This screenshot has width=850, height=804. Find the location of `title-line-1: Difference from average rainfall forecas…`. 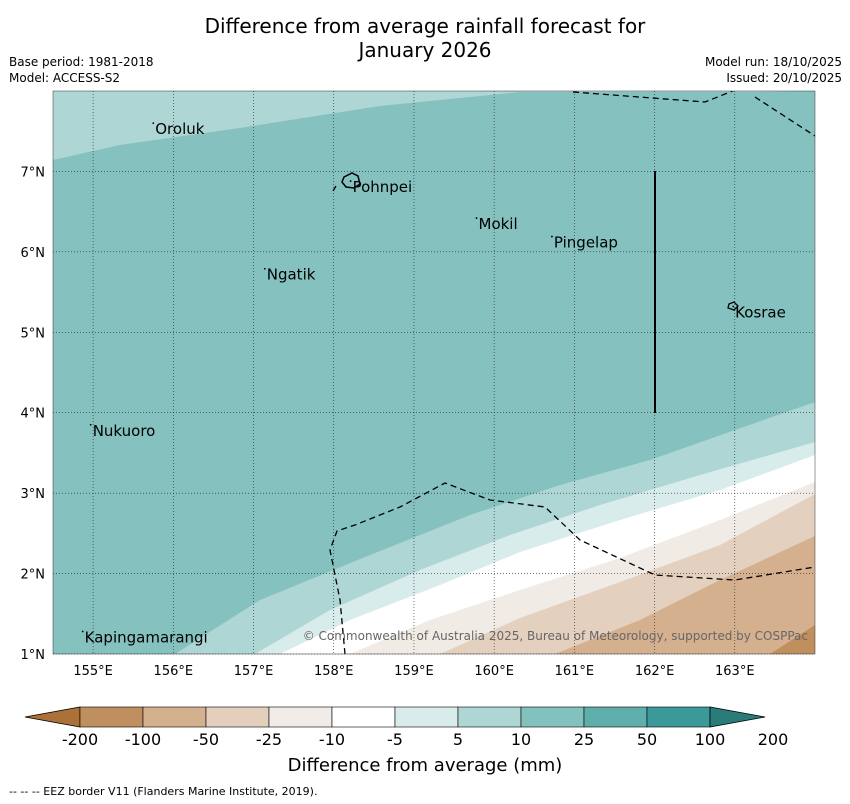

title-line-1: Difference from average rainfall forecas… is located at coordinates (425, 26).